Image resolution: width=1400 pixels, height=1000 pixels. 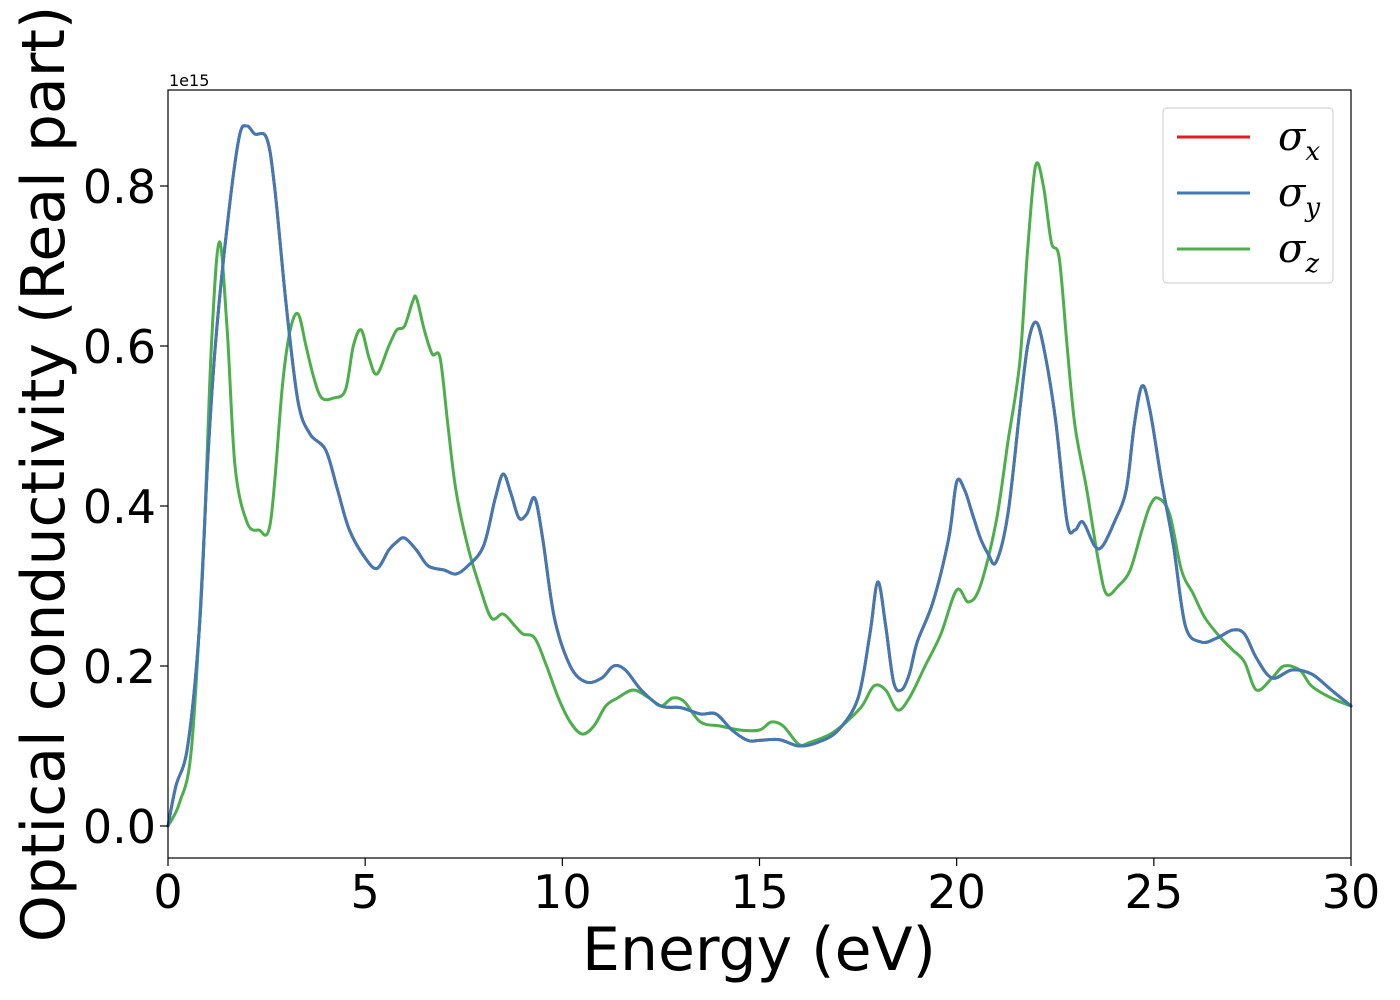 I want to click on legend-label-z: σz, so click(x=1298, y=252).